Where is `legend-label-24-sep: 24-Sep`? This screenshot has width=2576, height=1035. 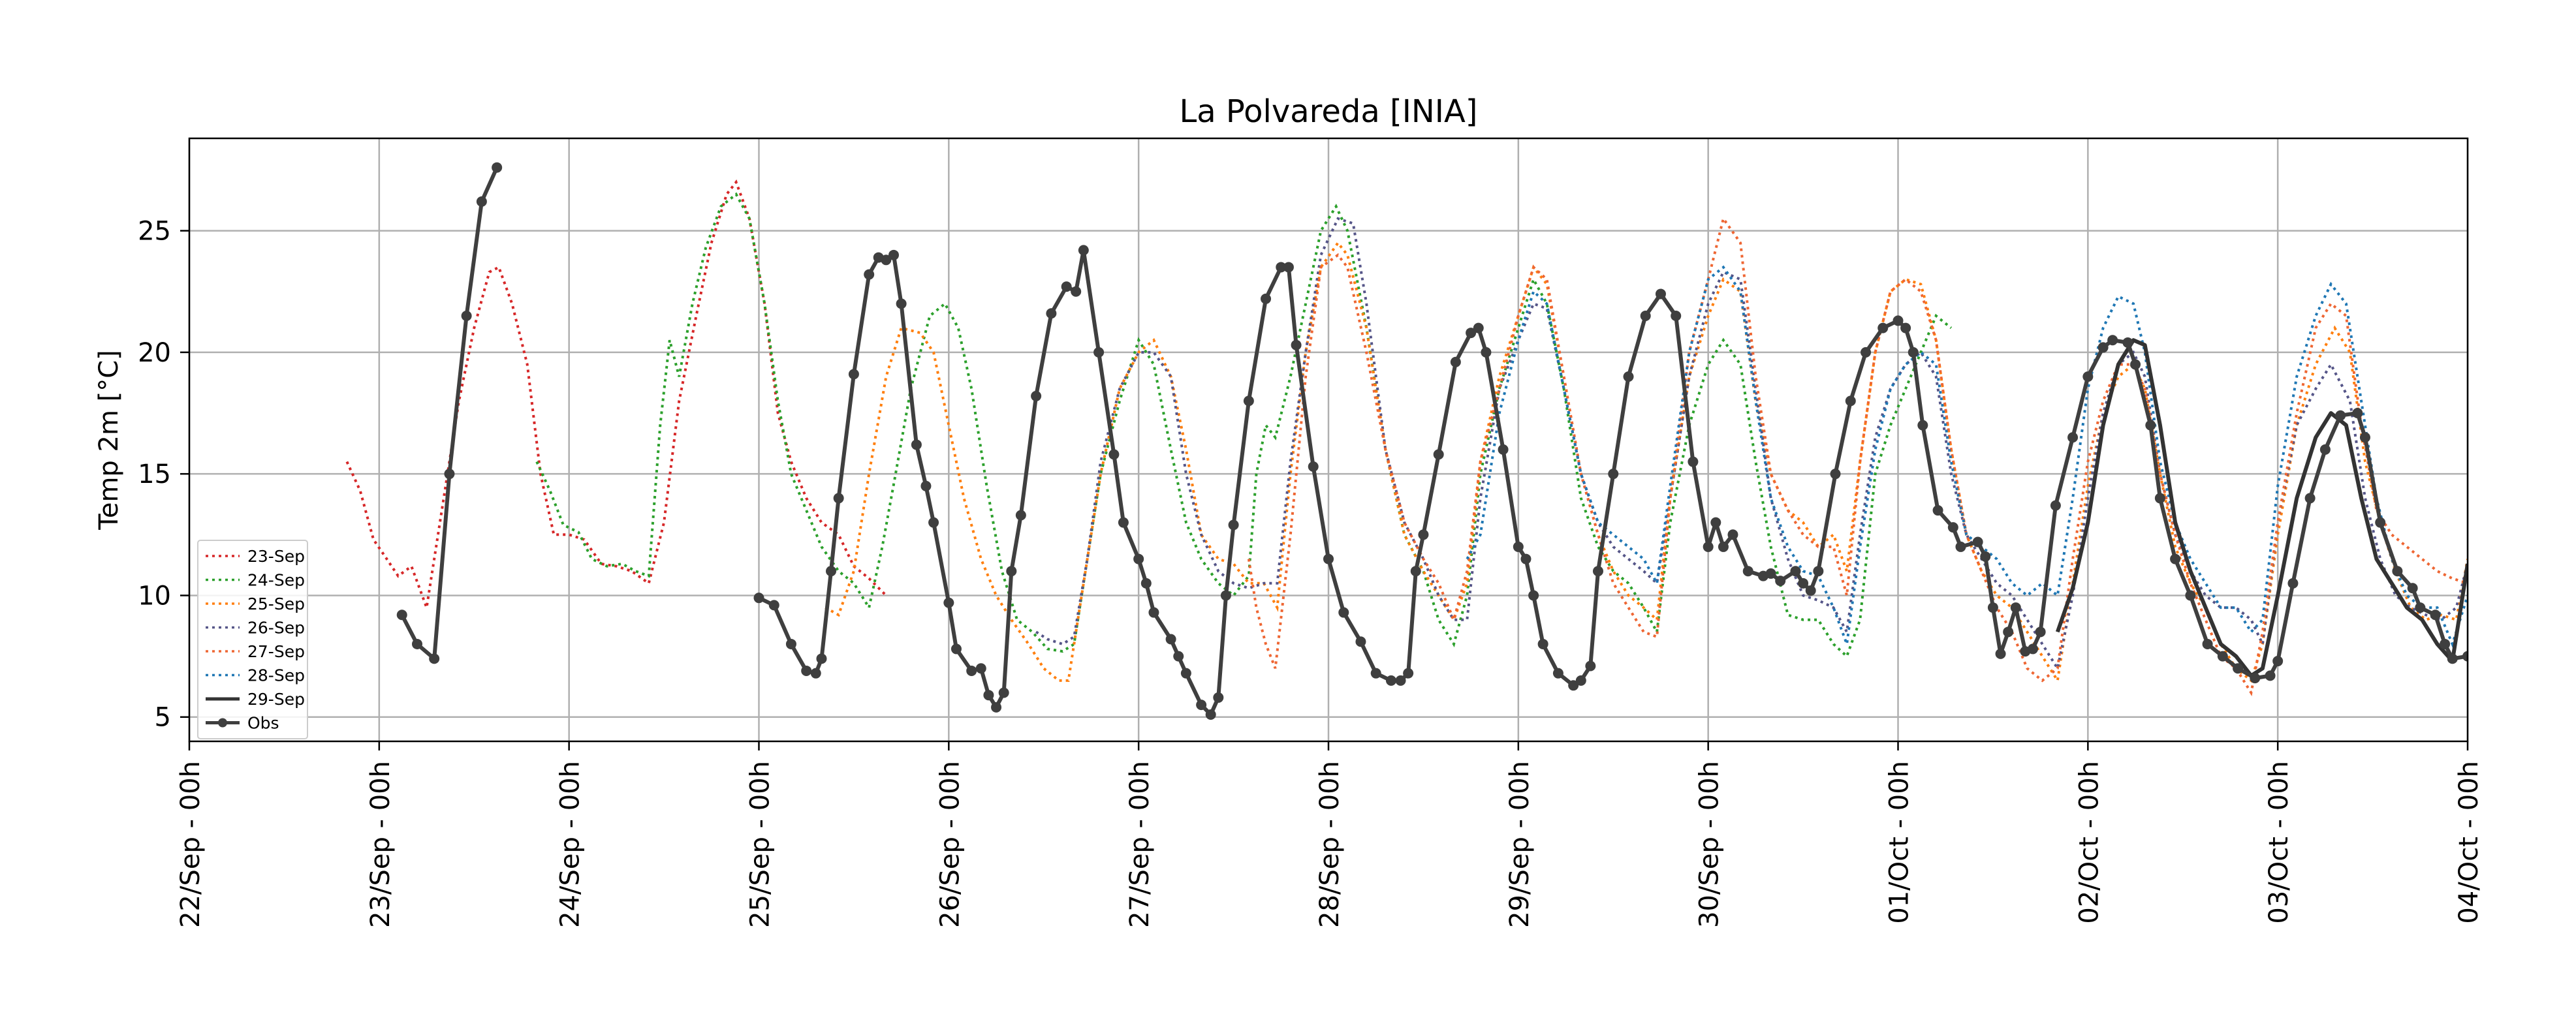 legend-label-24-sep: 24-Sep is located at coordinates (276, 580).